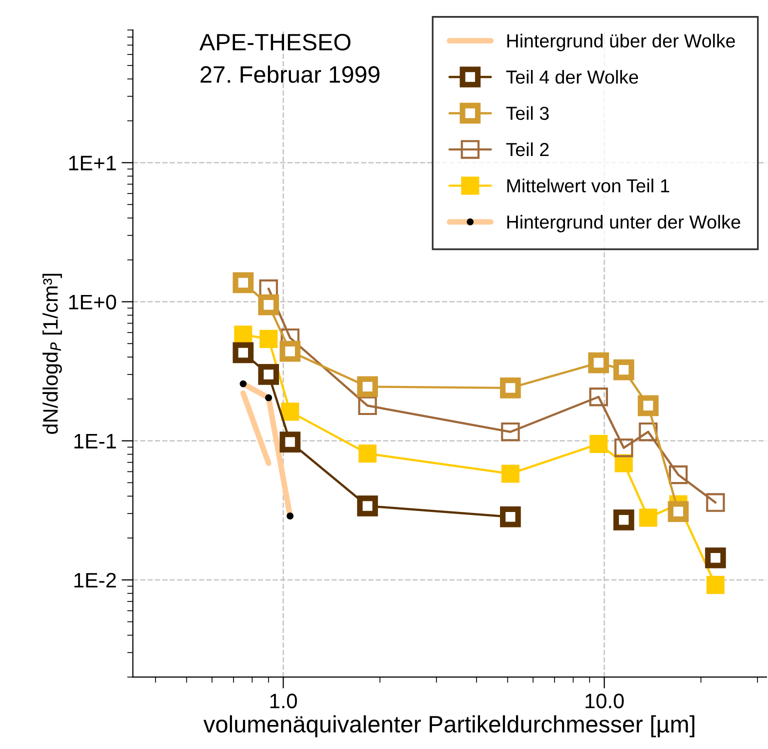 Image resolution: width=768 pixels, height=749 pixels. What do you see at coordinates (588, 185) in the screenshot?
I see `legend-label: Mittelwert von Teil 1` at bounding box center [588, 185].